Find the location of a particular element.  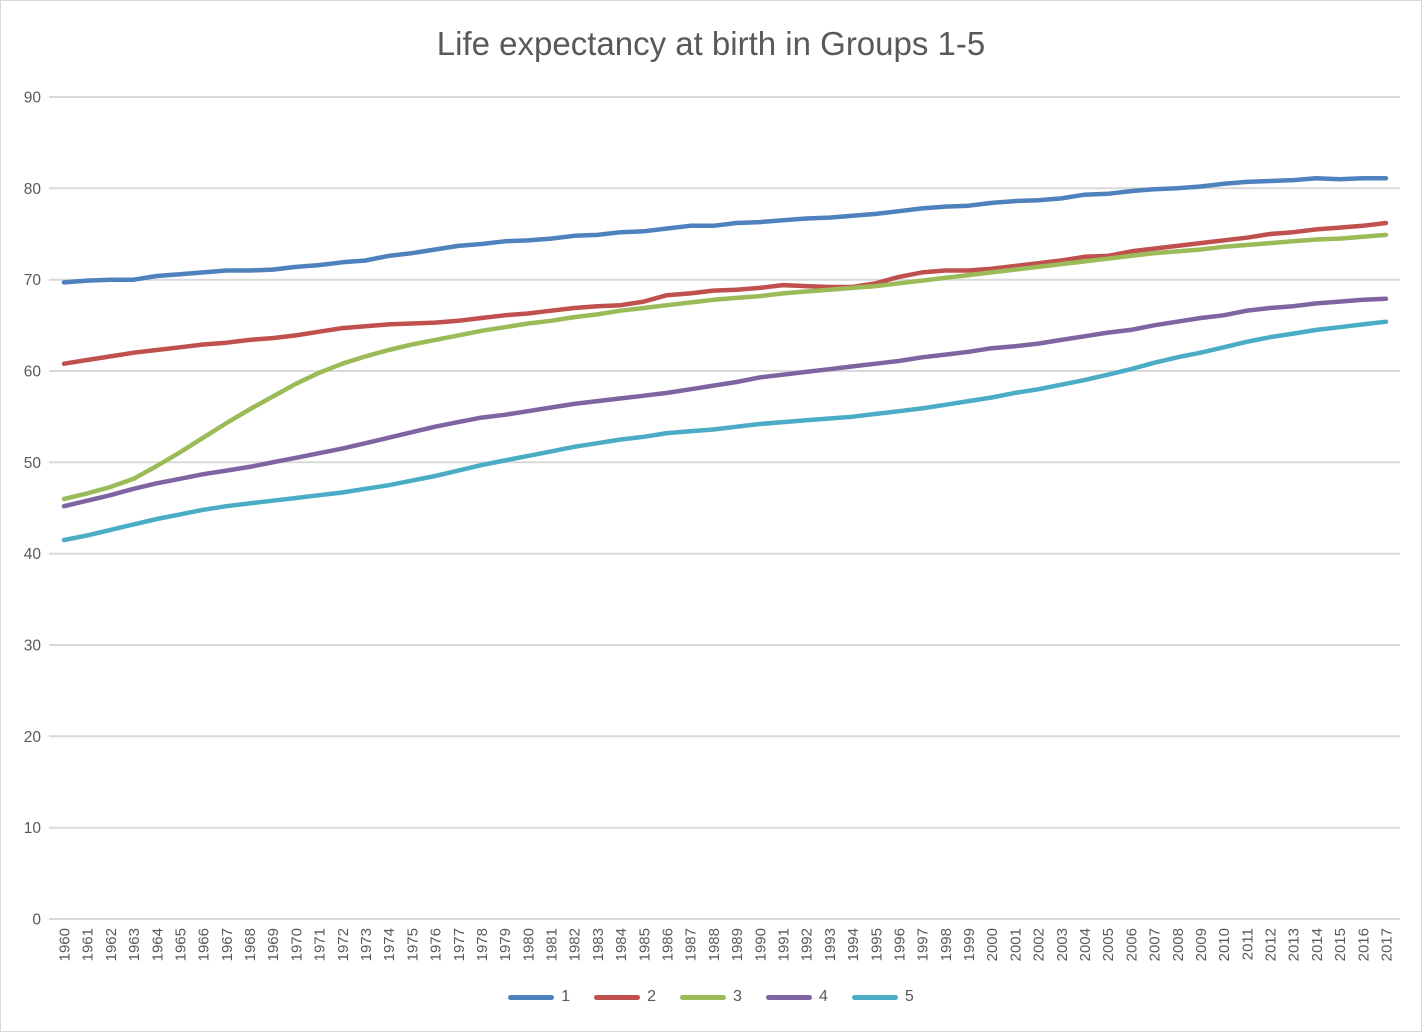

y-tick-label: 80 is located at coordinates (33, 189).